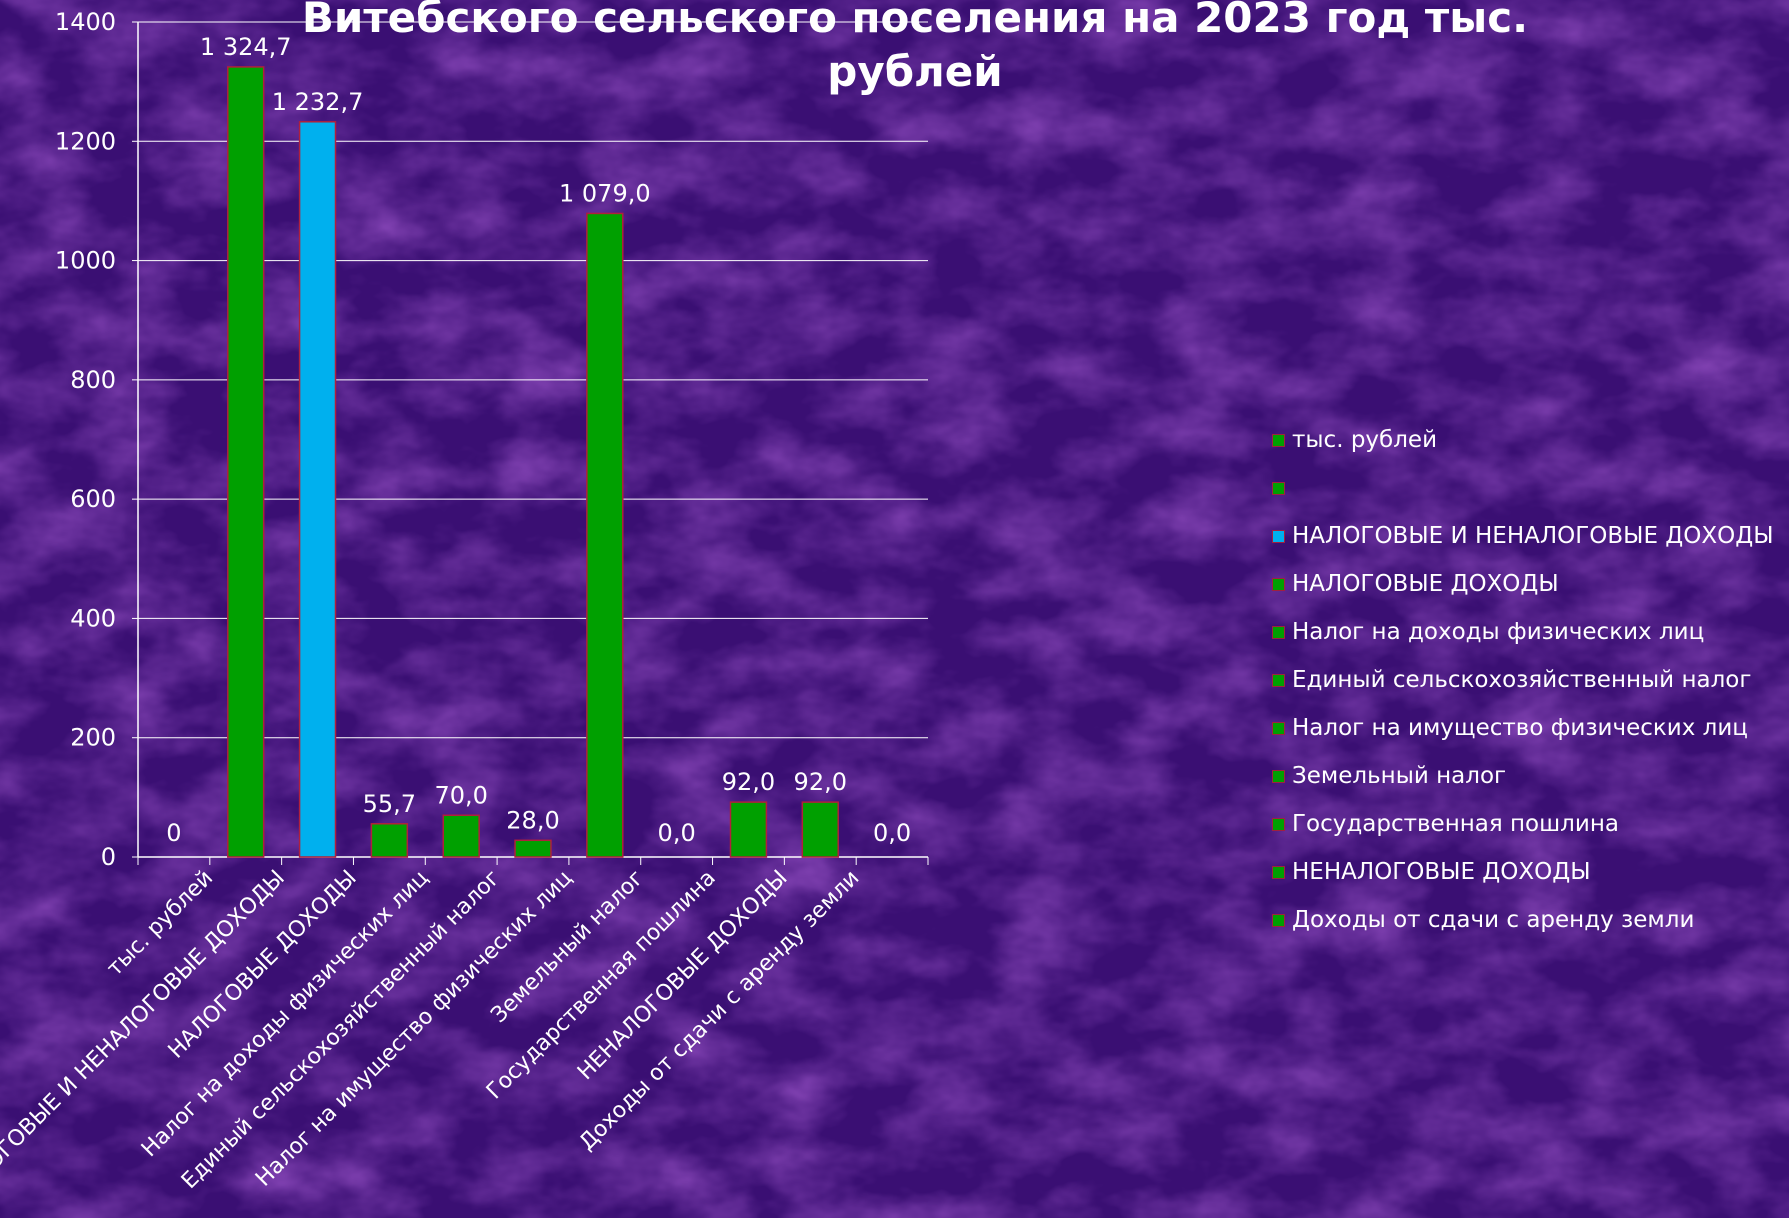  I want to click on data-label: 55,7, so click(389, 804).